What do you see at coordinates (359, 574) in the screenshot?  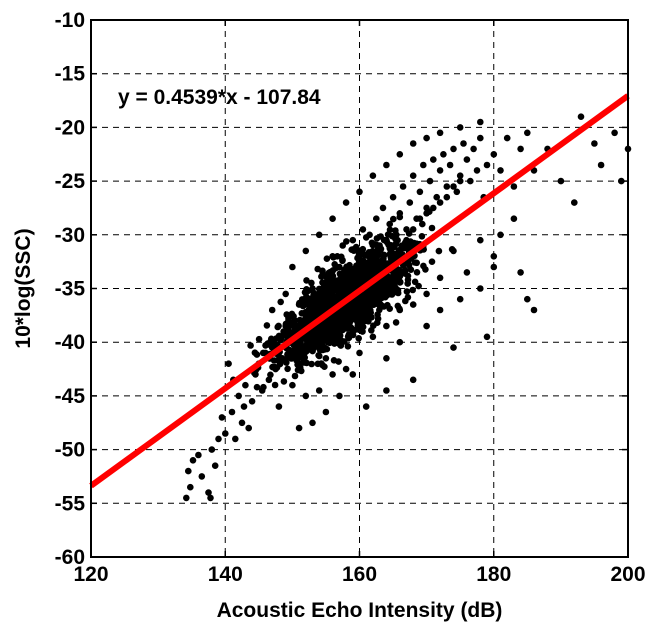 I see `x-tick-label: 160` at bounding box center [359, 574].